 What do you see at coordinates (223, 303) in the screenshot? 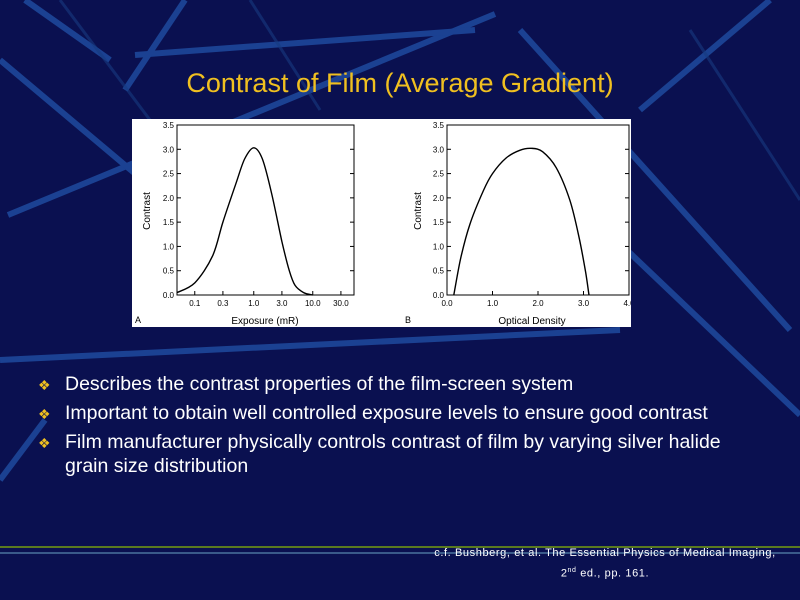
I see `x-tick-label: 0.3` at bounding box center [223, 303].